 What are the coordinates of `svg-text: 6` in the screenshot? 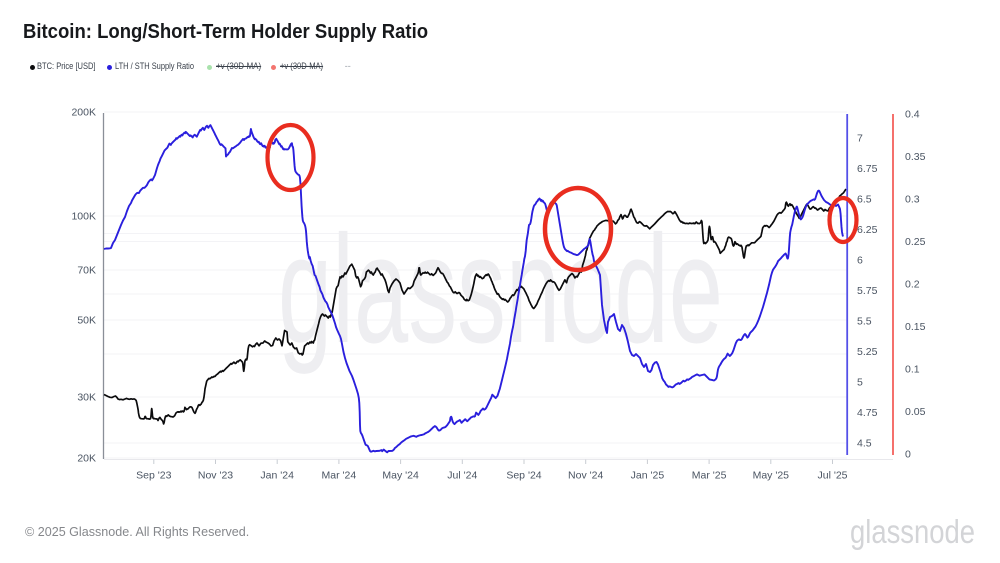 It's located at (860, 261).